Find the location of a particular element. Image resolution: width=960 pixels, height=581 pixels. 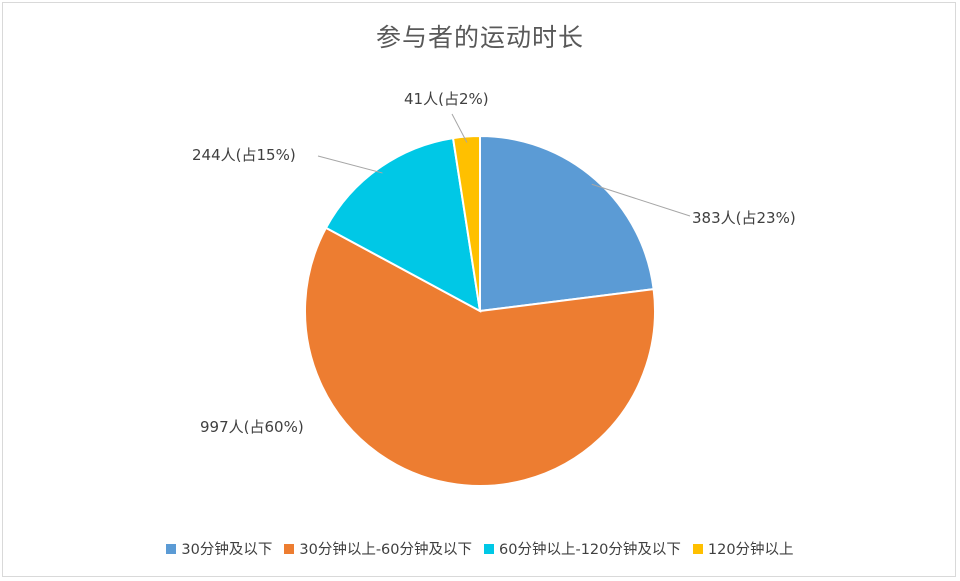

label-leaders is located at coordinates (504, 165).